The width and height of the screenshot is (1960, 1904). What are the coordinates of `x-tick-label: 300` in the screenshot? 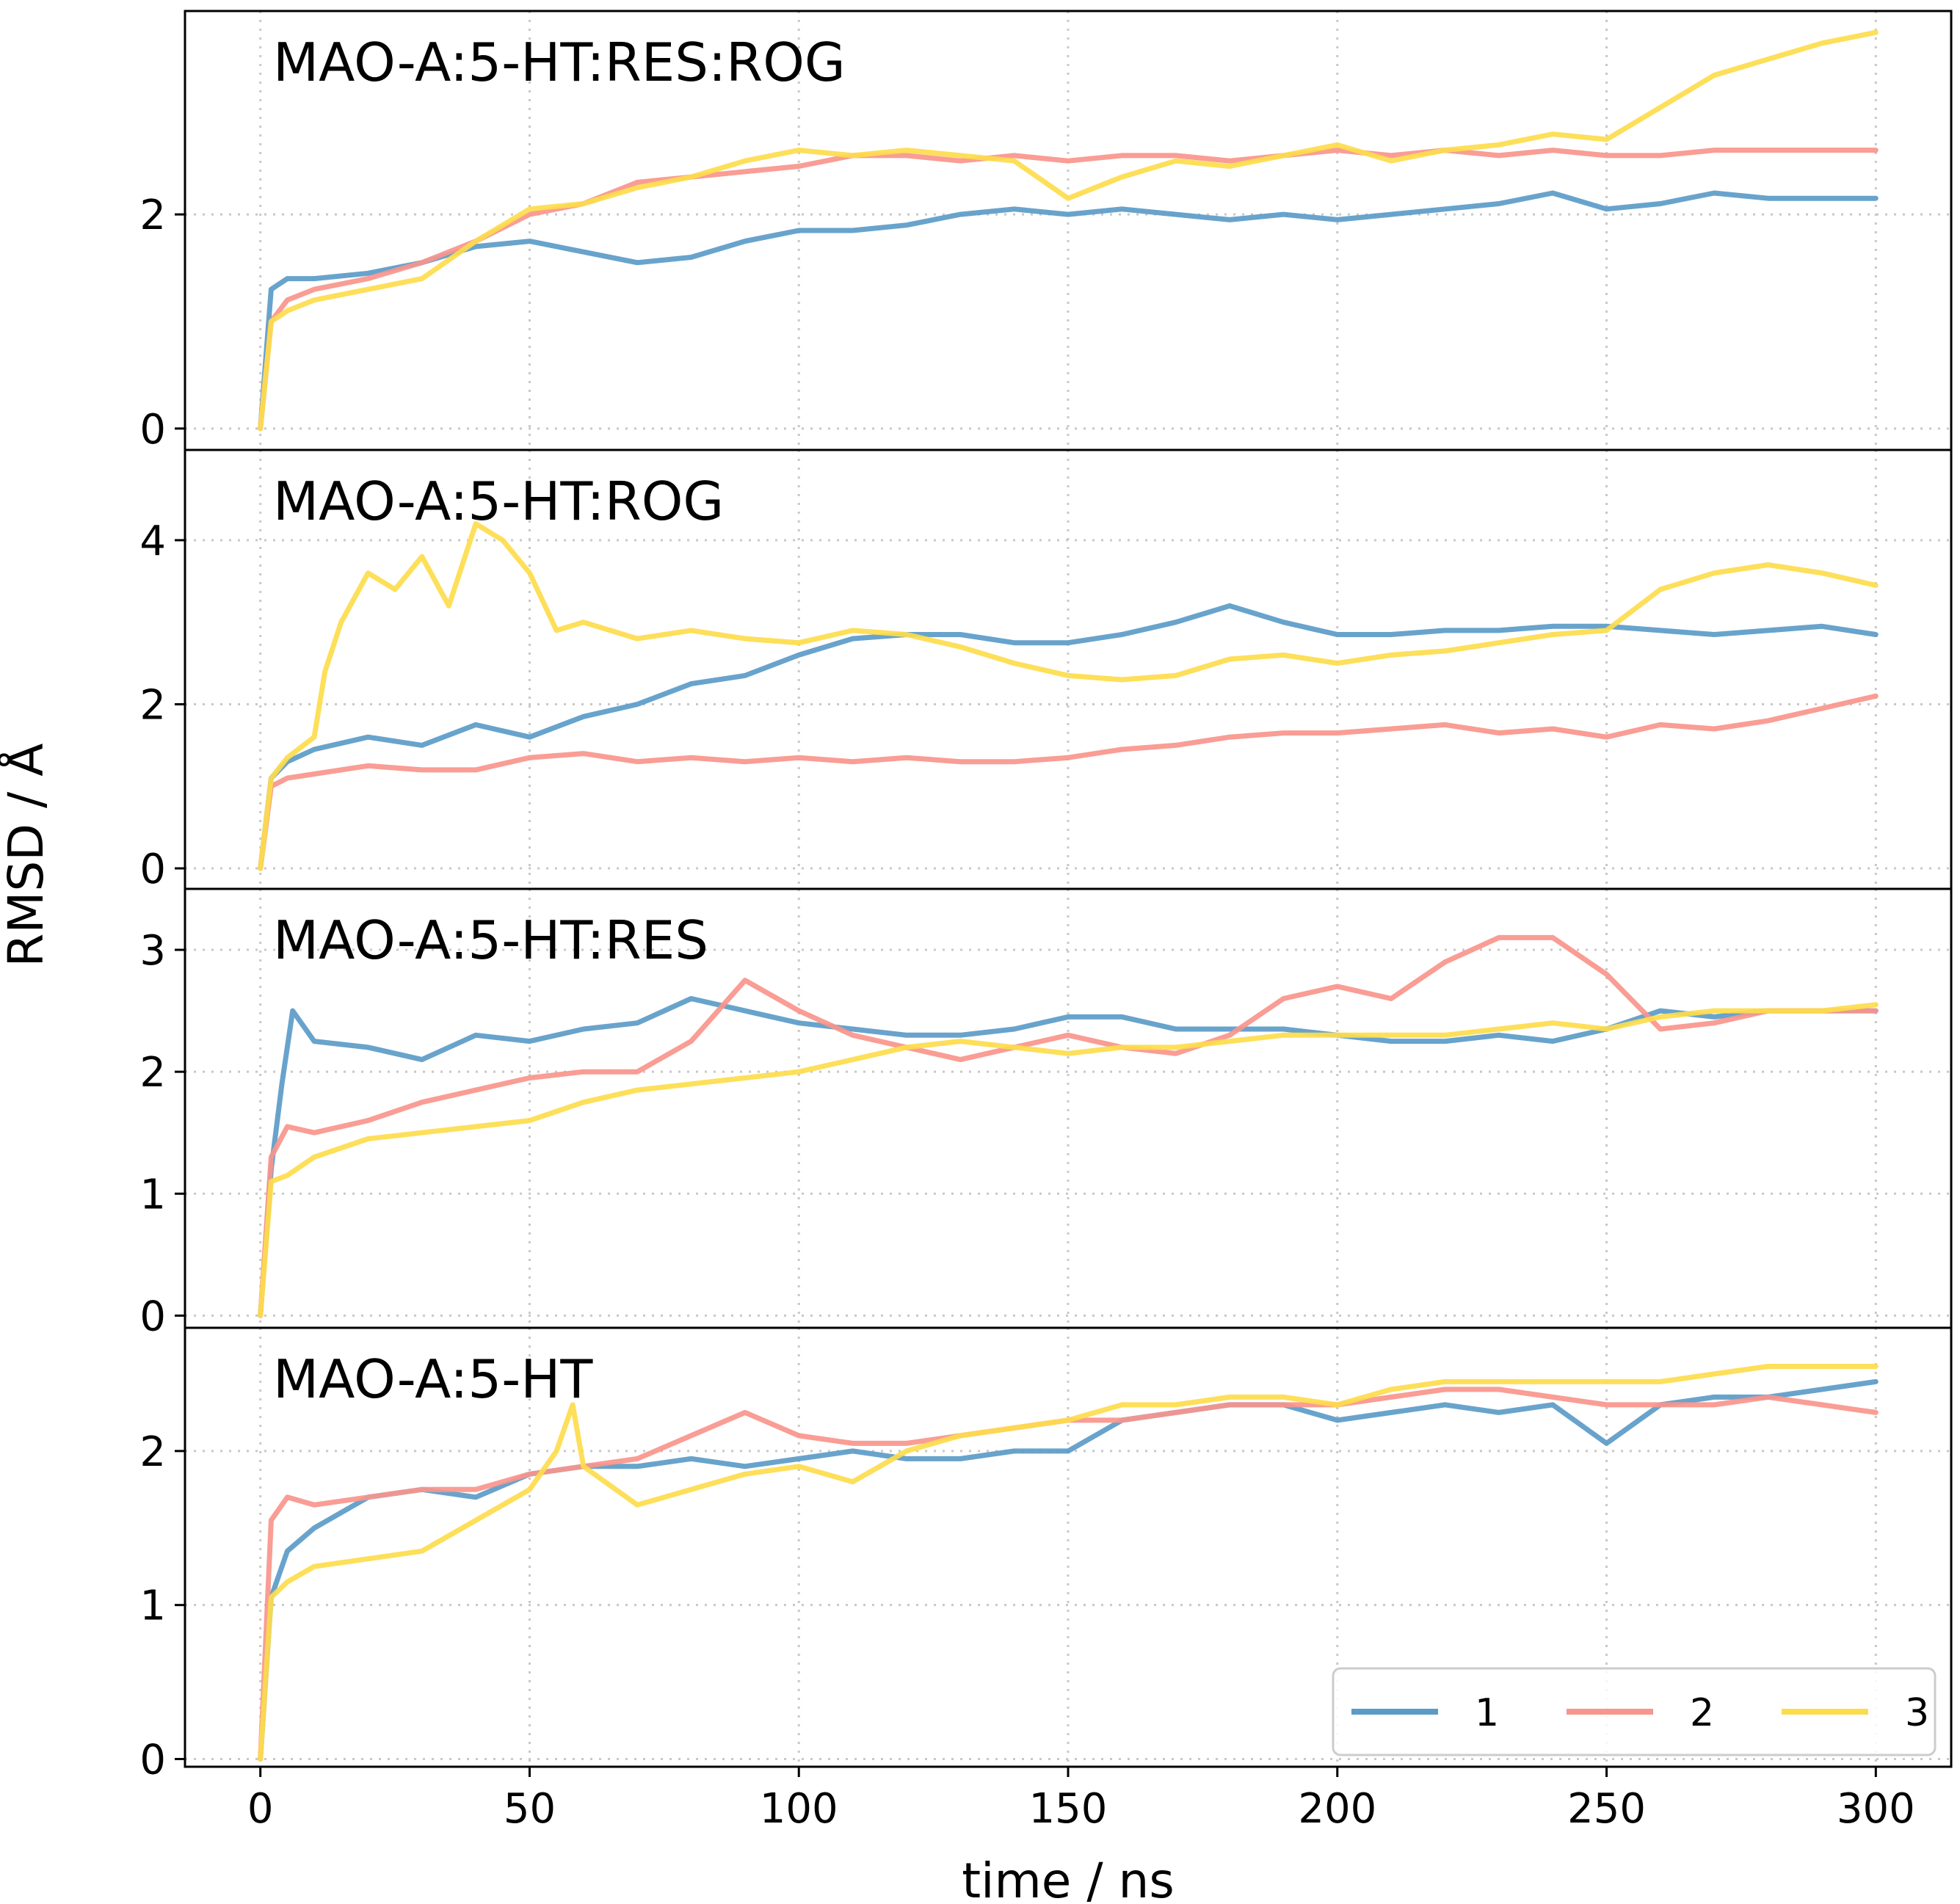 It's located at (1876, 1809).